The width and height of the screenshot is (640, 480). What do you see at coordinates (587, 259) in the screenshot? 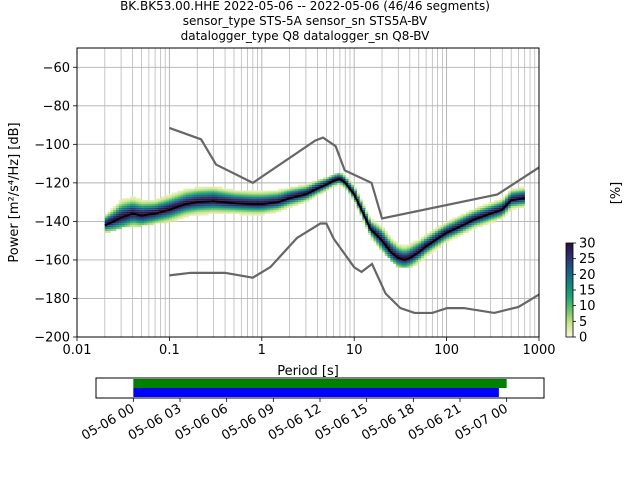
I see `colorbar-tick-label: 25` at bounding box center [587, 259].